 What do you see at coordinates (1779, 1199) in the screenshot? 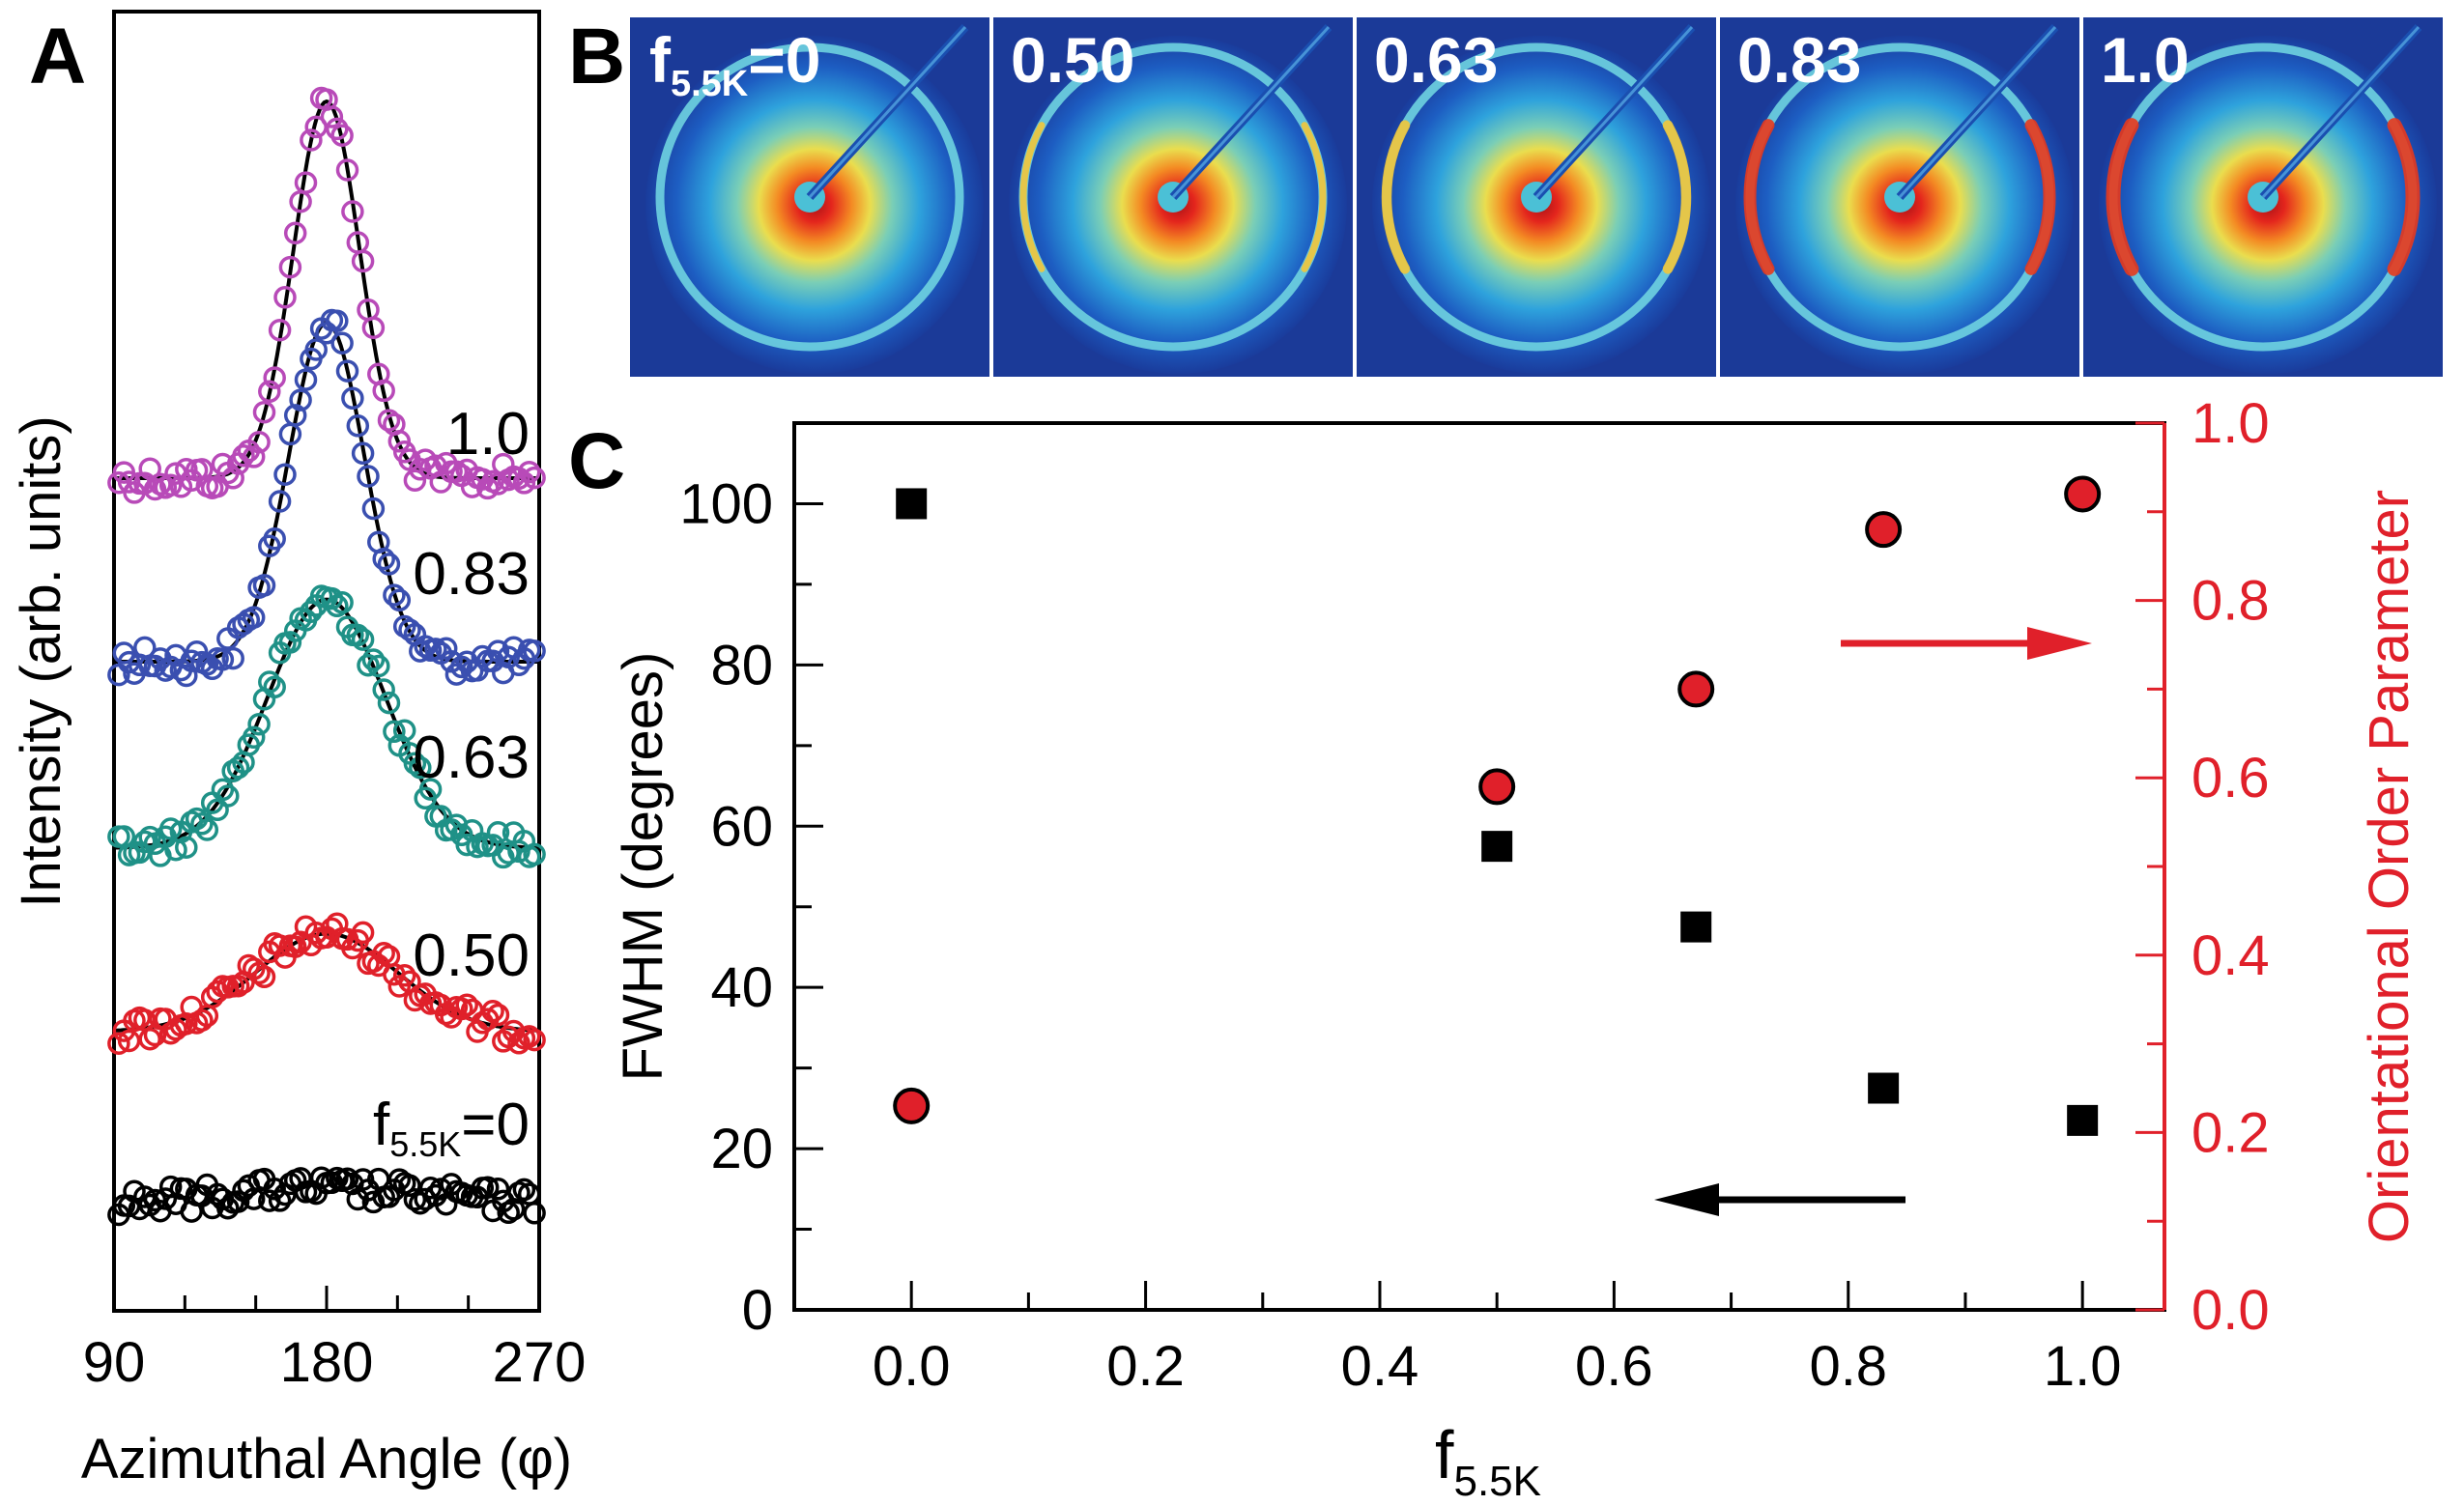
I see `black-arrow` at bounding box center [1779, 1199].